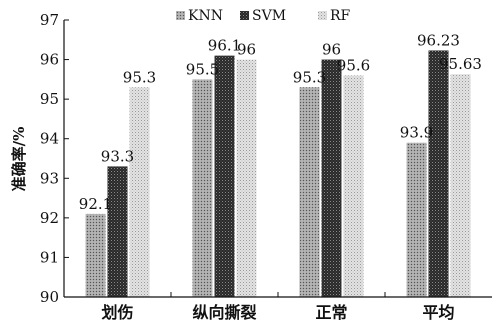 This screenshot has width=496, height=326. I want to click on y-tick-label: 94, so click(49, 139).